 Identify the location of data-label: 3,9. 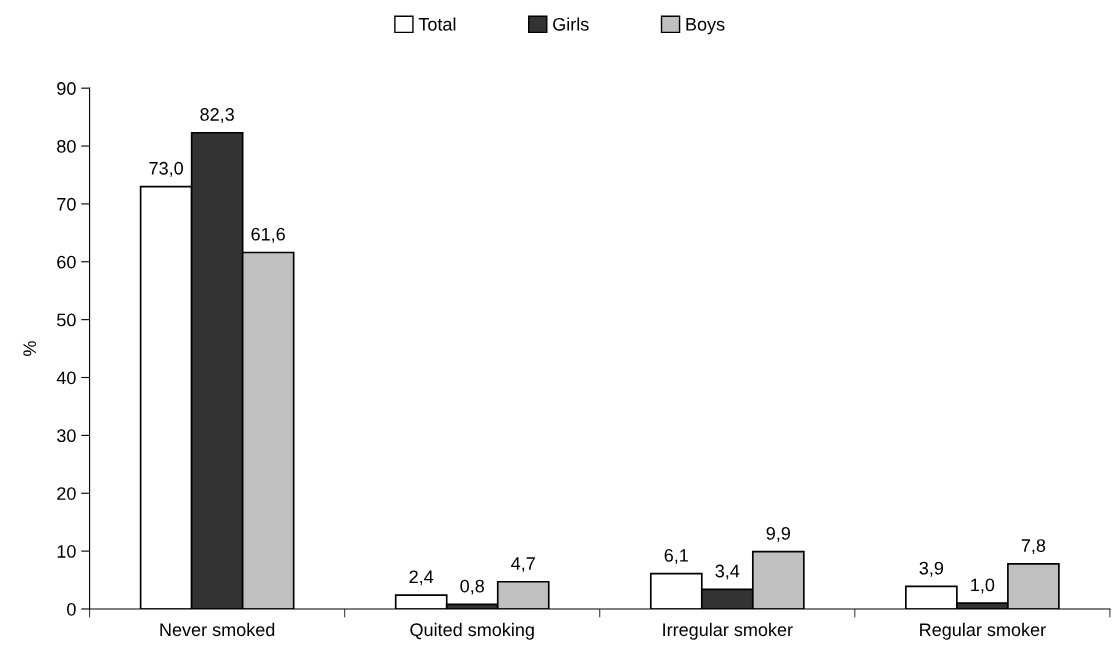
(931, 569).